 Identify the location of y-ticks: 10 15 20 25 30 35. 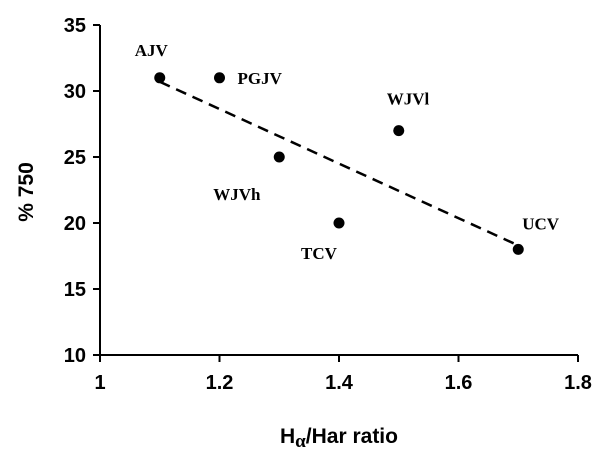
(82, 191).